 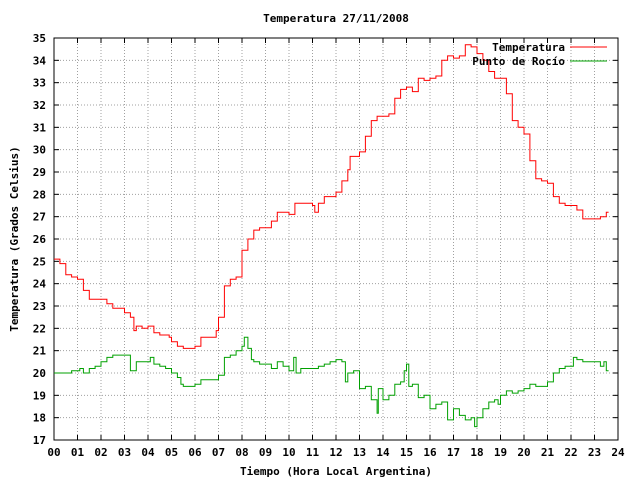 What do you see at coordinates (476, 452) in the screenshot?
I see `x-tick-label: 18` at bounding box center [476, 452].